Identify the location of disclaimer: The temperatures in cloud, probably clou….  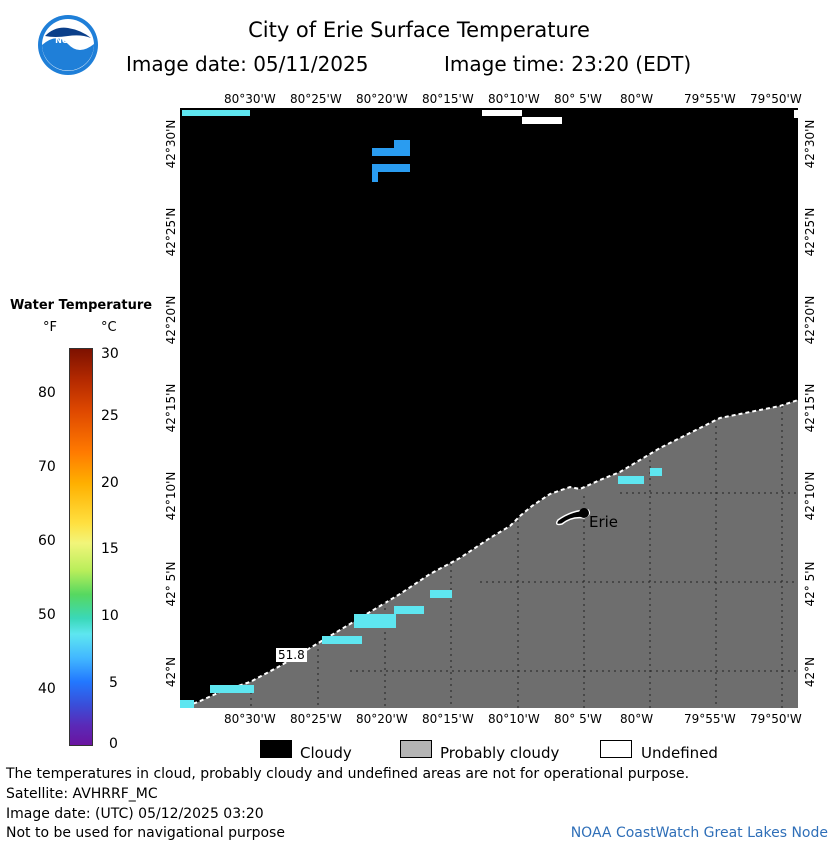
(348, 774).